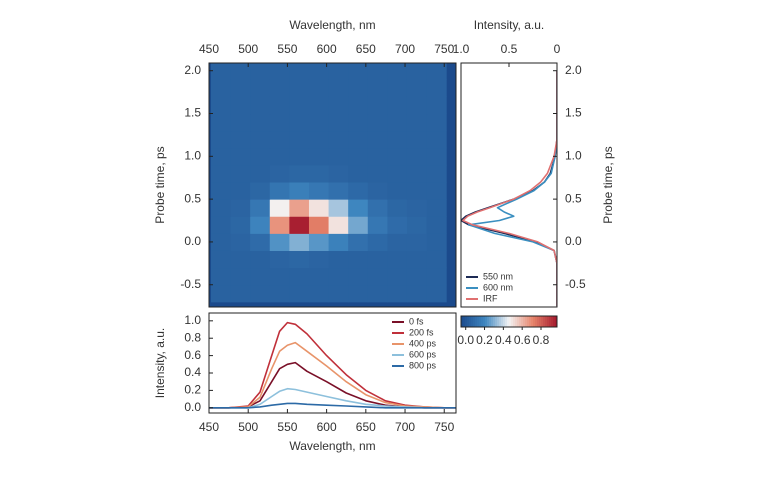  What do you see at coordinates (332, 405) in the screenshot?
I see `series-line` at bounding box center [332, 405].